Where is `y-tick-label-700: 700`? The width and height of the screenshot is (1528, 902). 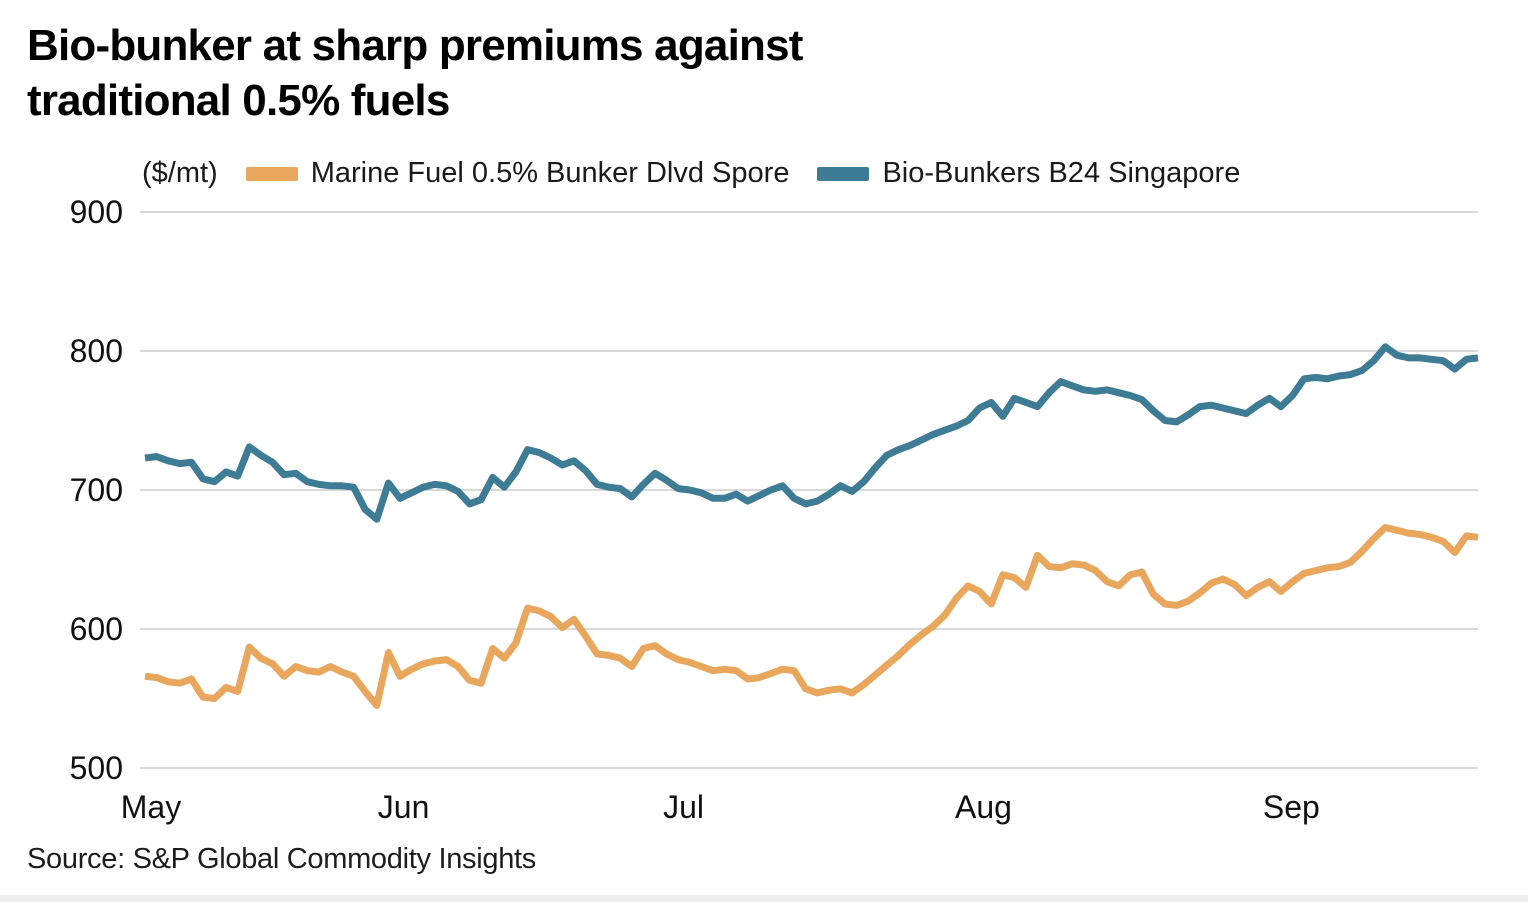 y-tick-label-700: 700 is located at coordinates (96, 490).